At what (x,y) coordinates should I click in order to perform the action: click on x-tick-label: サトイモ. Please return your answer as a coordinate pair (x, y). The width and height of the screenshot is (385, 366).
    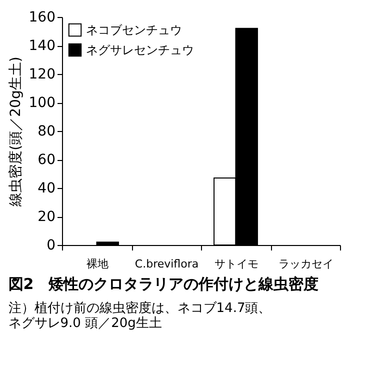
    Looking at the image, I should click on (236, 264).